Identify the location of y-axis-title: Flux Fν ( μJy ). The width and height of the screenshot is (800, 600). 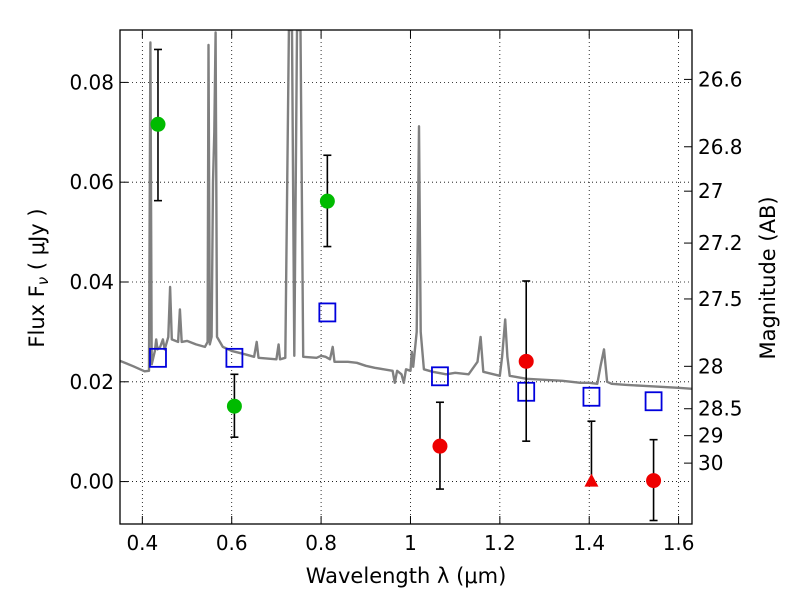
(38, 277).